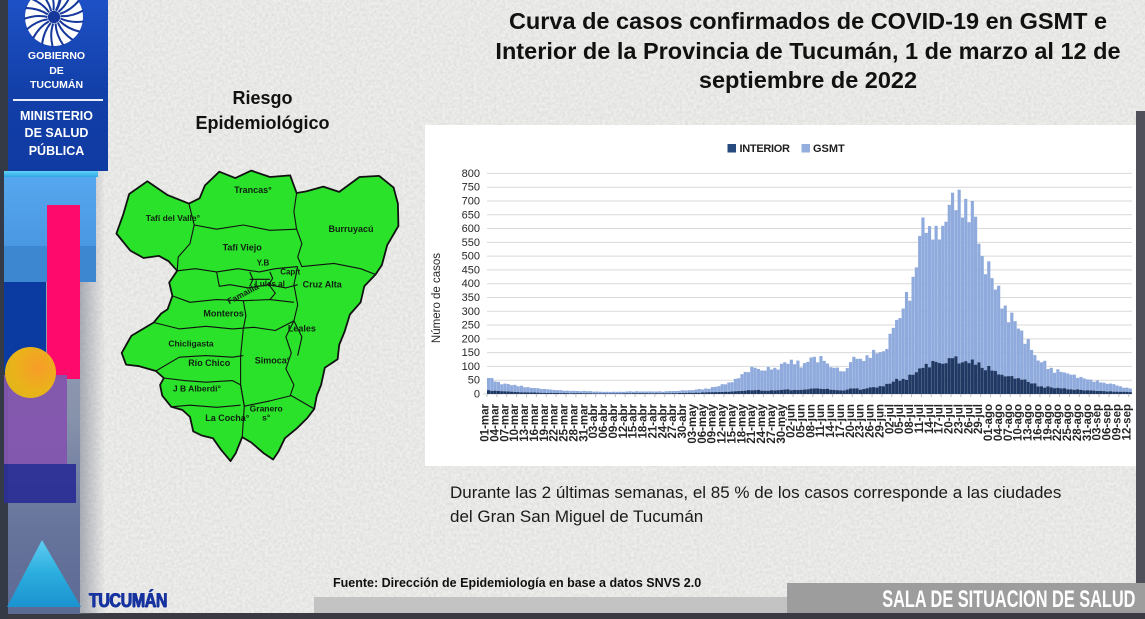 Image resolution: width=1145 pixels, height=619 pixels. What do you see at coordinates (713, 423) in the screenshot?
I see `svg-text: 09-may` at bounding box center [713, 423].